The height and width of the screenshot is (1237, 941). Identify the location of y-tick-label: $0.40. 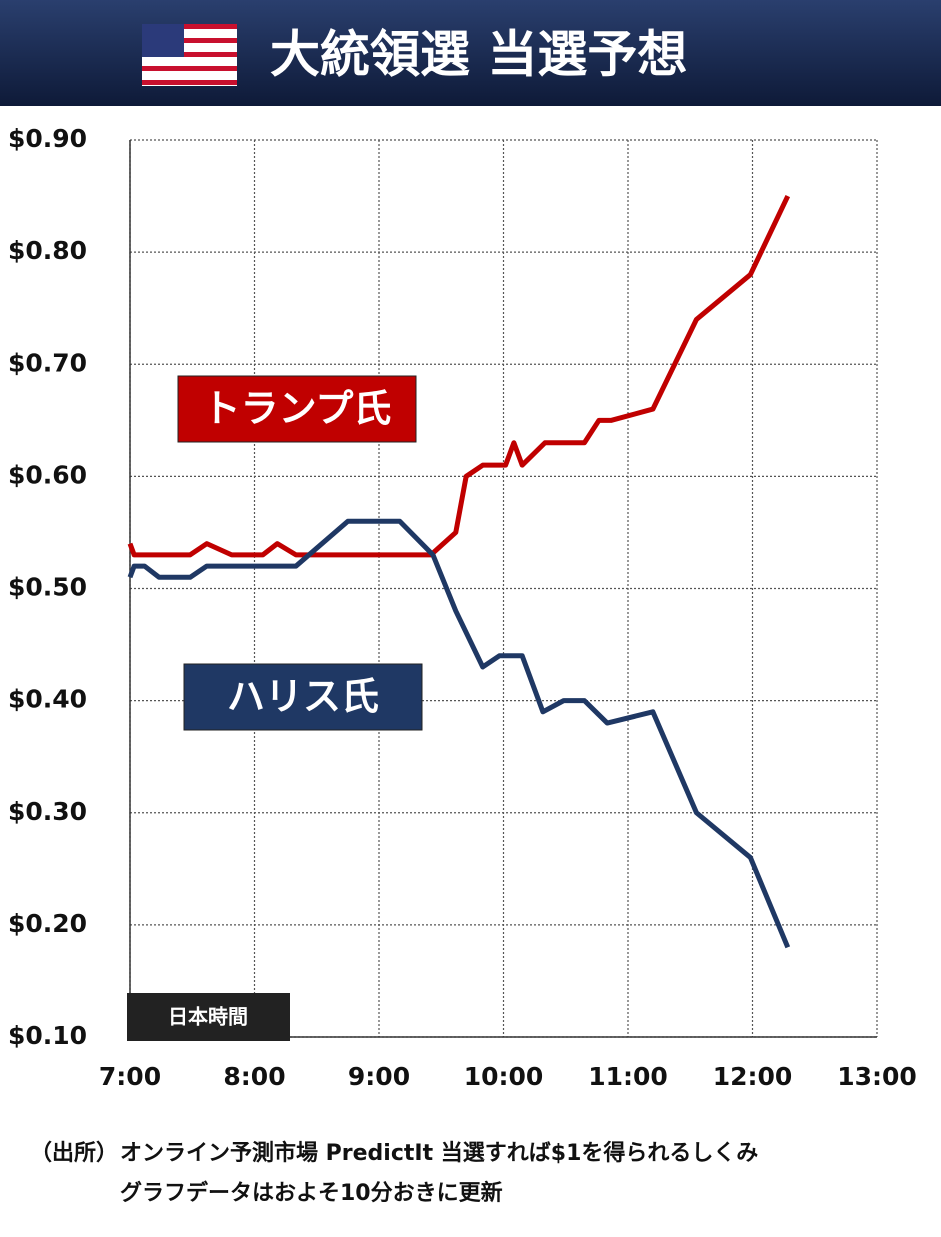
(47, 699).